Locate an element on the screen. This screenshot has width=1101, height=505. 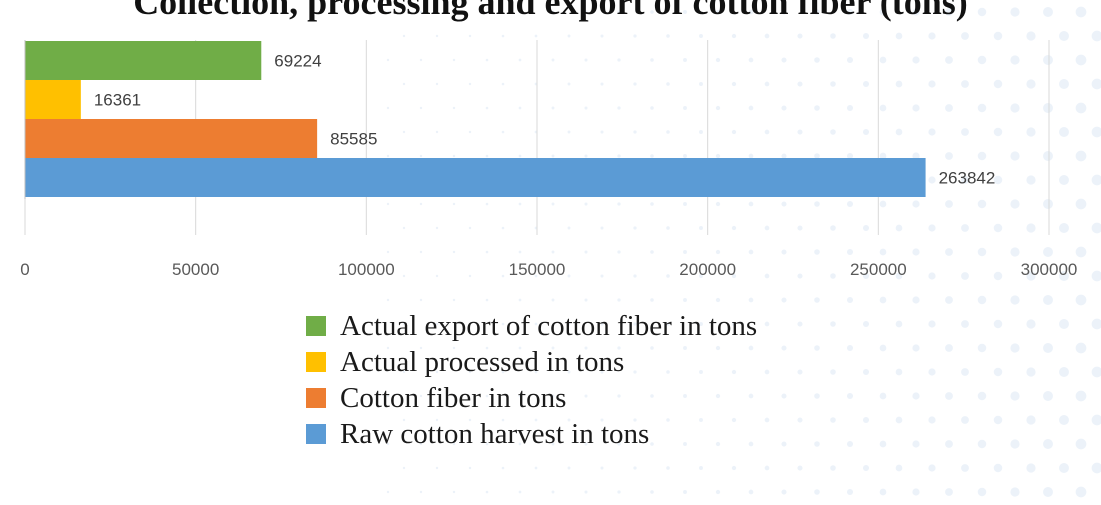
legend-label: Actual export of cotton fiber in tons is located at coordinates (549, 325).